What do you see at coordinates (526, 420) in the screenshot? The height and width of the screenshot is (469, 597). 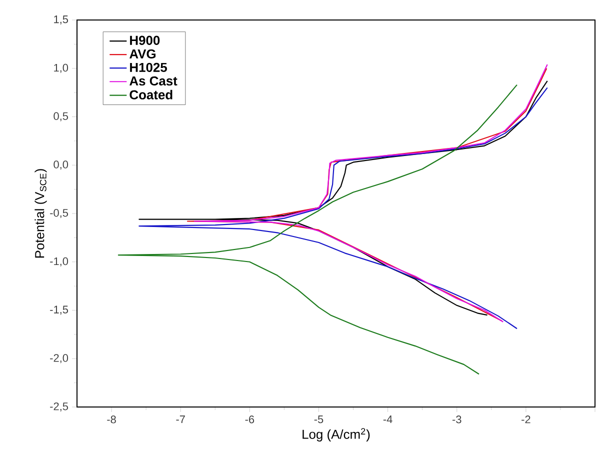 I see `x-tick-label: -2` at bounding box center [526, 420].